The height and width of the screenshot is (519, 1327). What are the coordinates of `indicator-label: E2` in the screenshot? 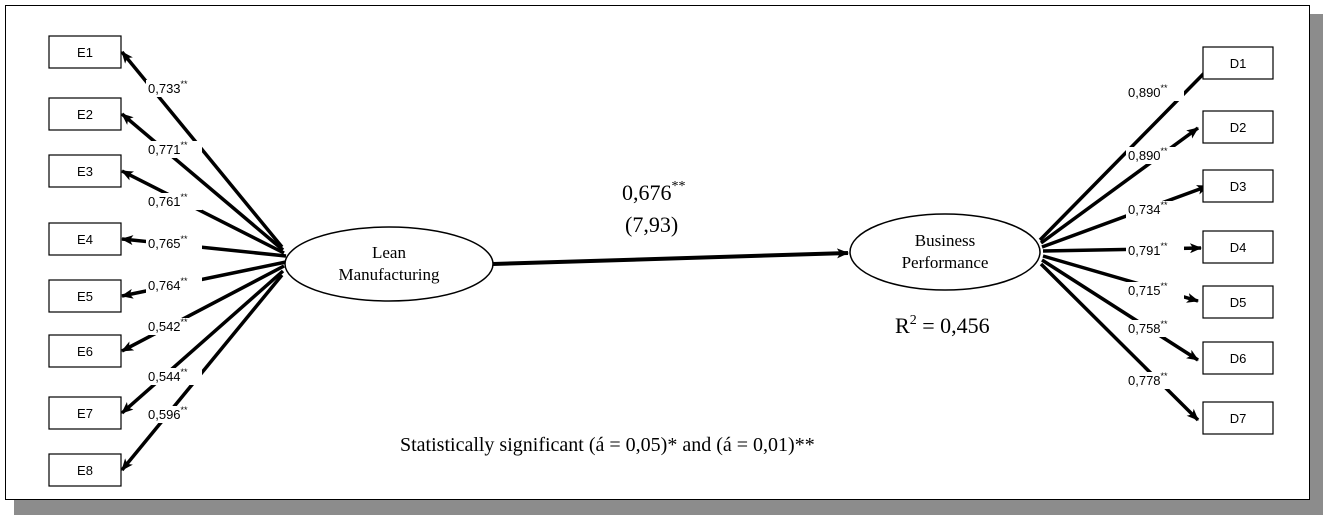 It's located at (85, 114).